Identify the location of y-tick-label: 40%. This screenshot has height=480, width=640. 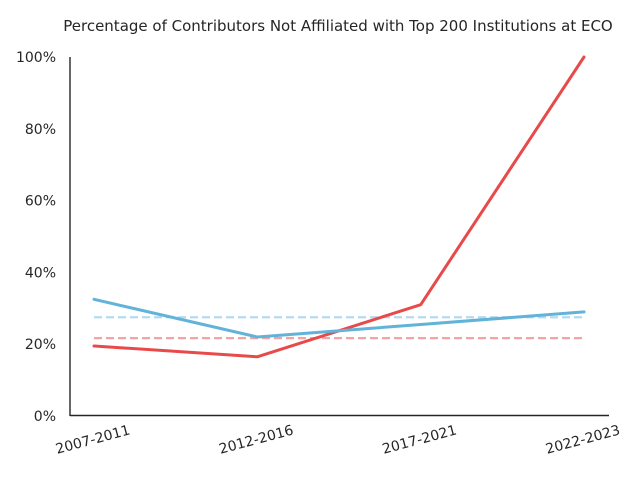
(40, 273).